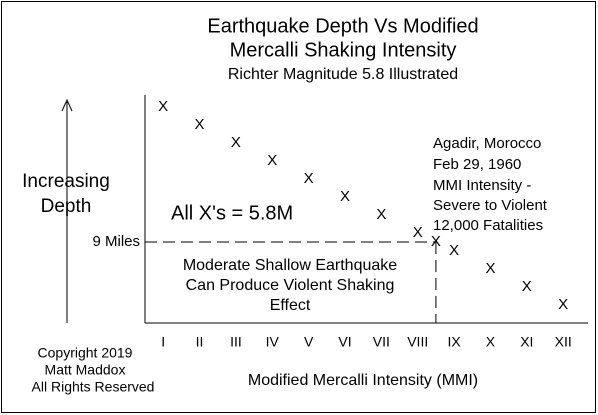  Describe the element at coordinates (490, 205) in the screenshot. I see `annotation: Severe to Violent` at that location.